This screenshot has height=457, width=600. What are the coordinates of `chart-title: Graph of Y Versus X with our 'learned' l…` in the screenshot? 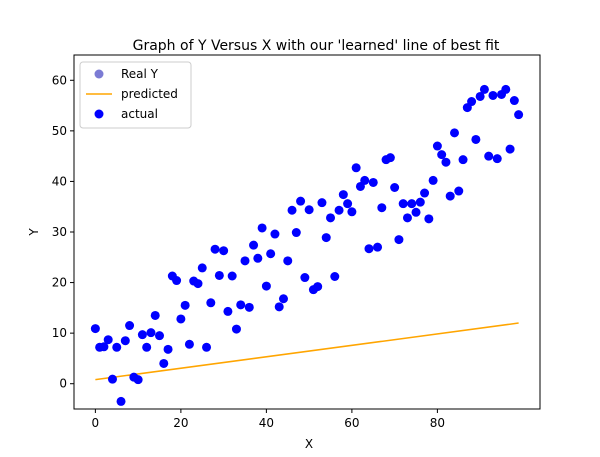 It's located at (316, 46).